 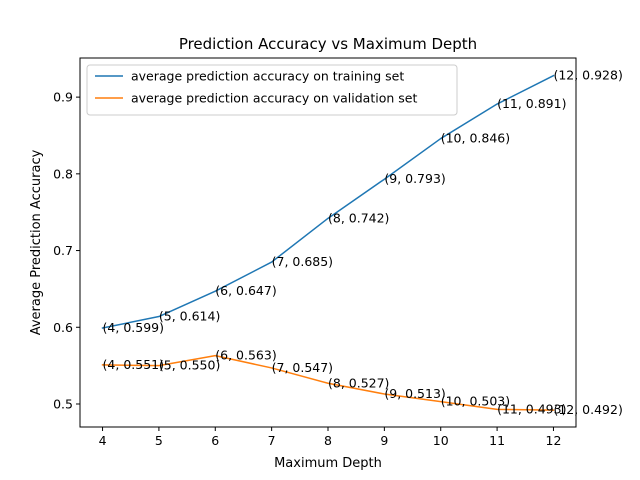 I want to click on legend-box, so click(x=272, y=90).